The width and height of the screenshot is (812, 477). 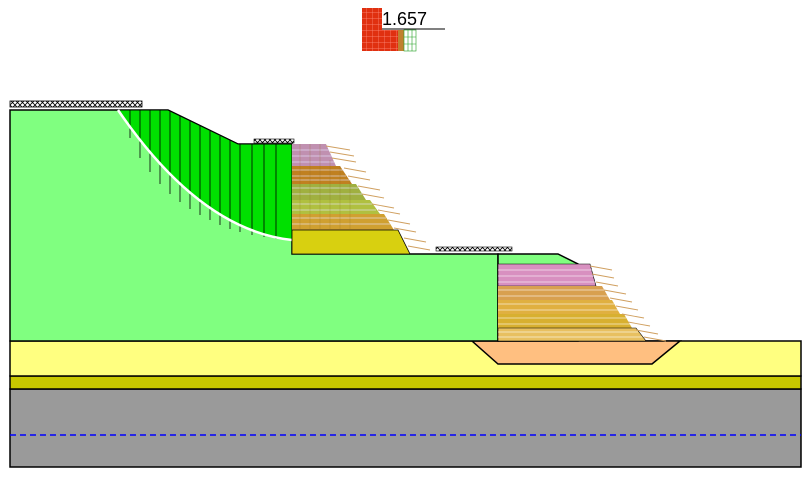 What do you see at coordinates (576, 352) in the screenshot?
I see `foundation-pad` at bounding box center [576, 352].